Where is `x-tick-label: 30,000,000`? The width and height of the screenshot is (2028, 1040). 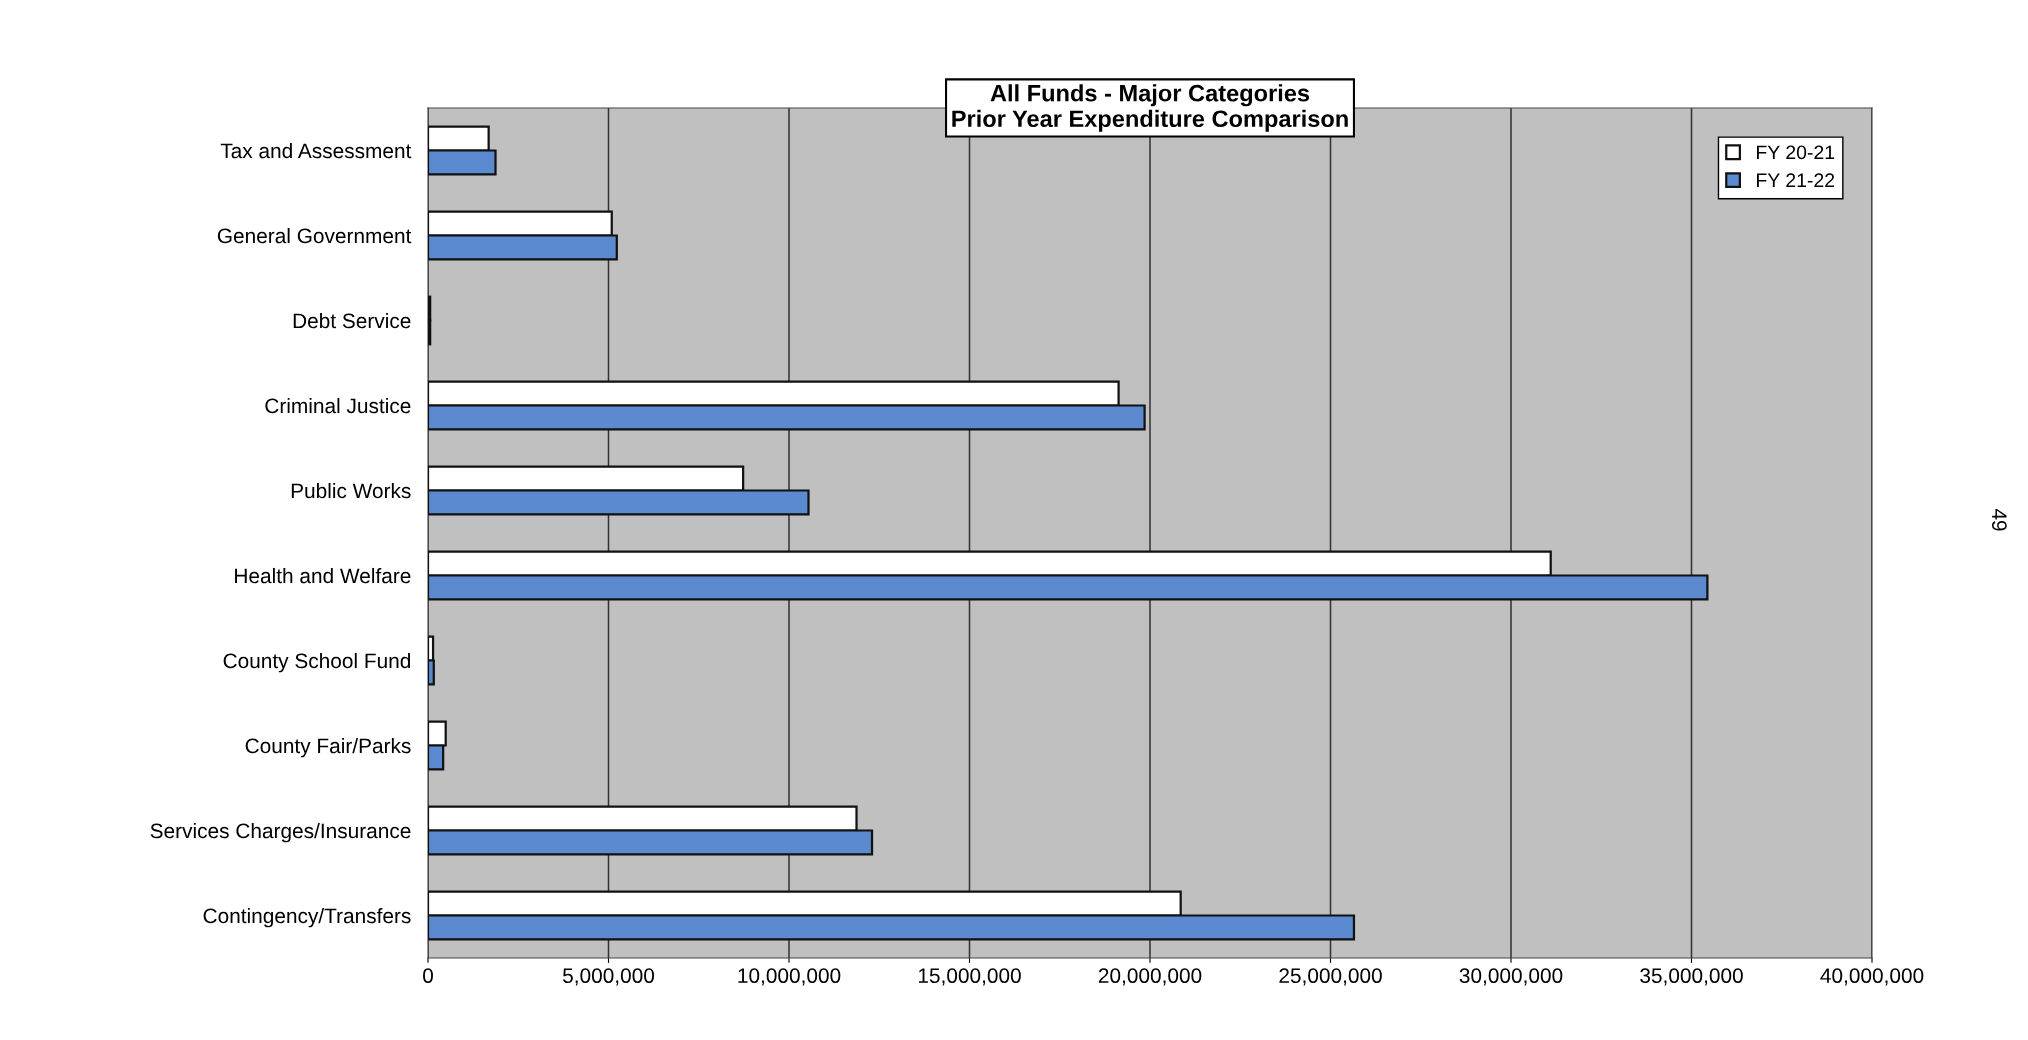
x-tick-label: 30,000,000 is located at coordinates (1511, 977).